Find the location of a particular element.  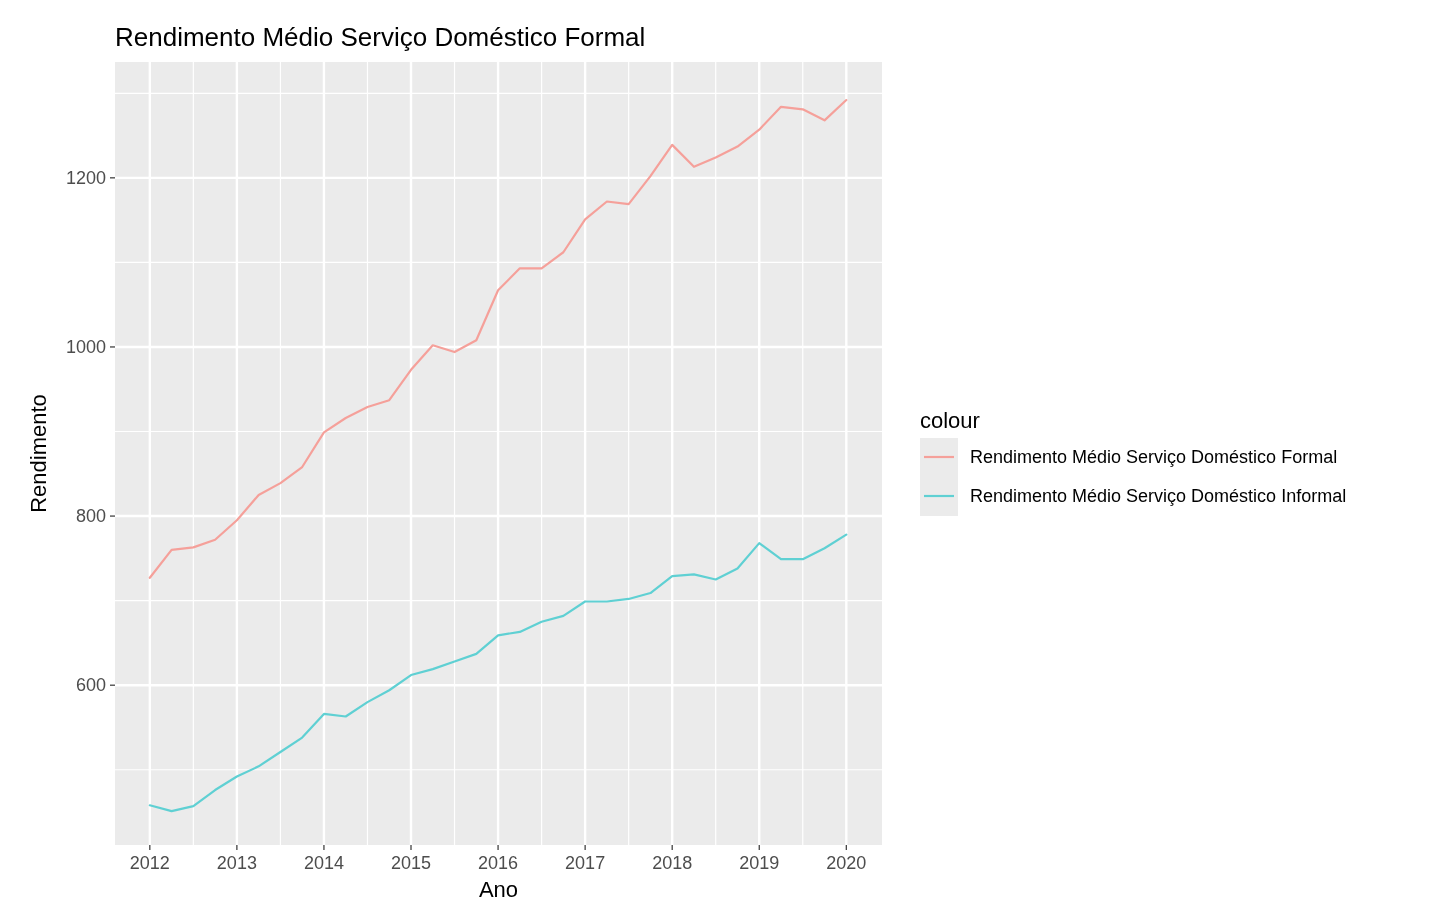

x-tick-label: 2019 is located at coordinates (759, 863).